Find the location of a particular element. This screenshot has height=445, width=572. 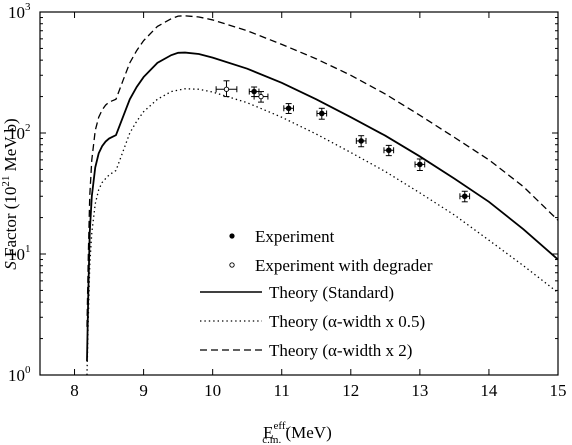

legend-label: Theory (α-width x 0.5) is located at coordinates (347, 321).